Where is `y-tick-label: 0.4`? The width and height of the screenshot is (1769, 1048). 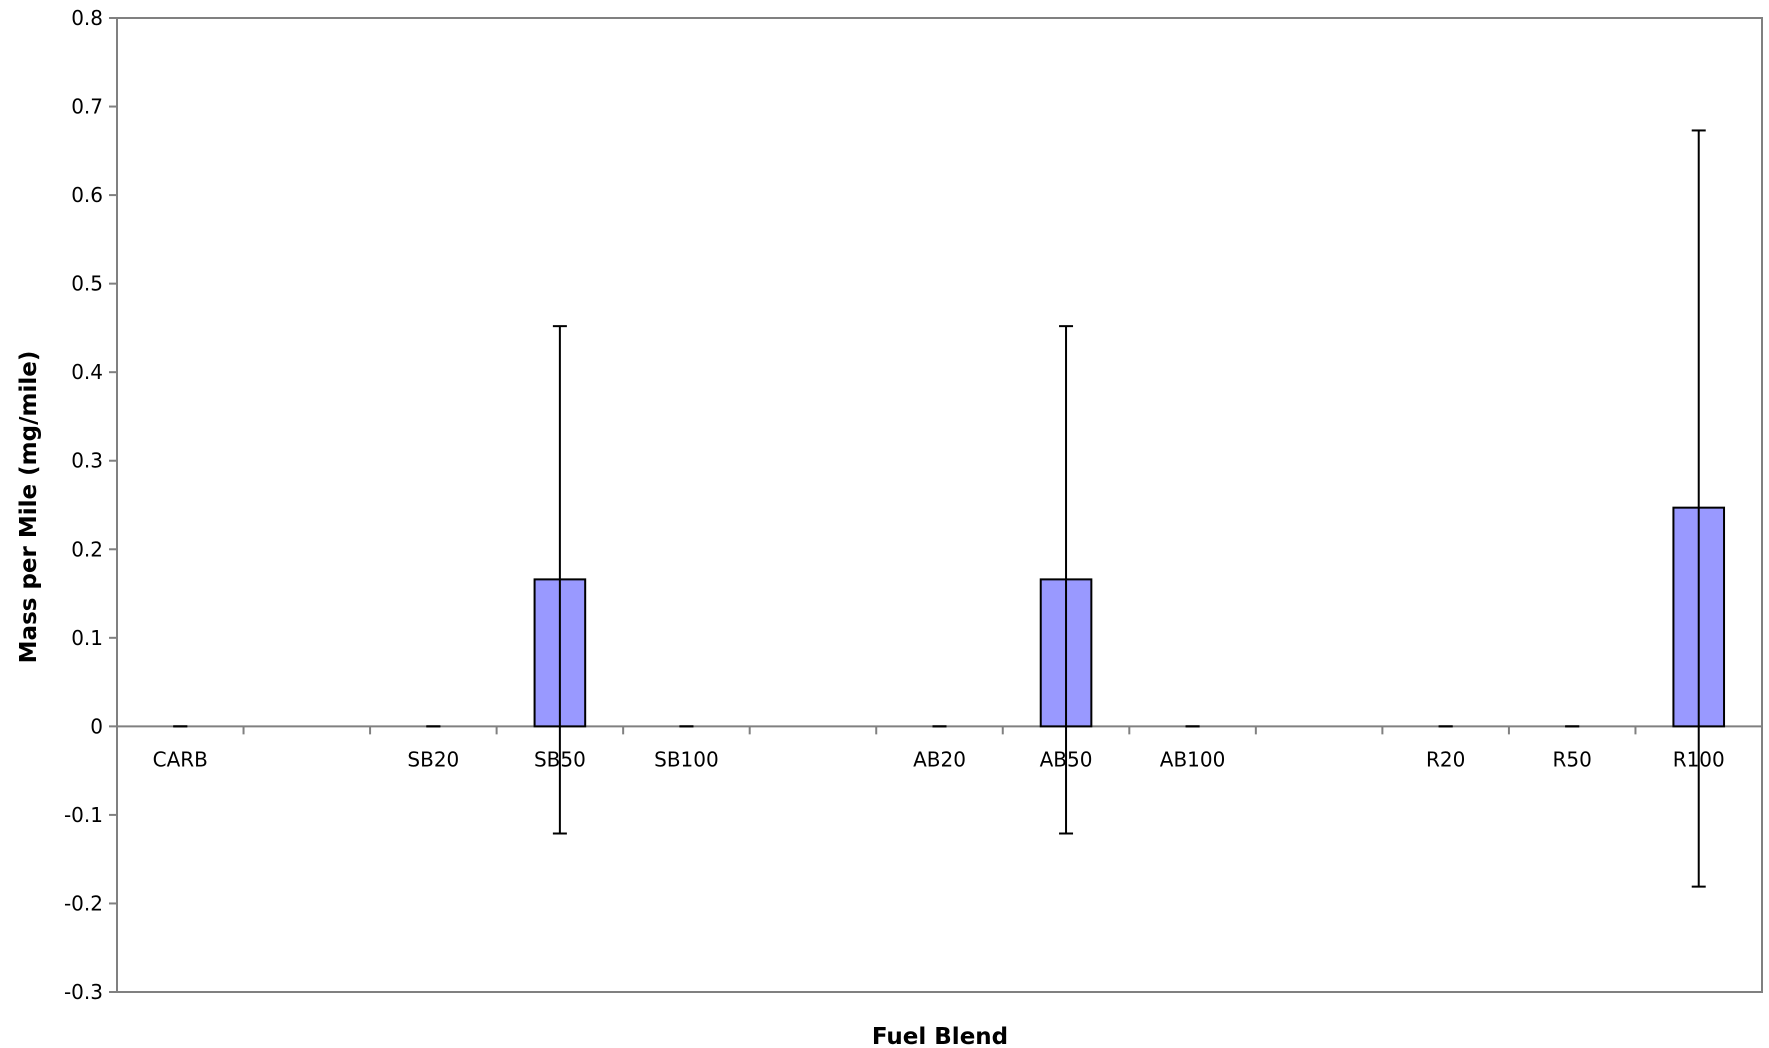
y-tick-label: 0.4 is located at coordinates (87, 372).